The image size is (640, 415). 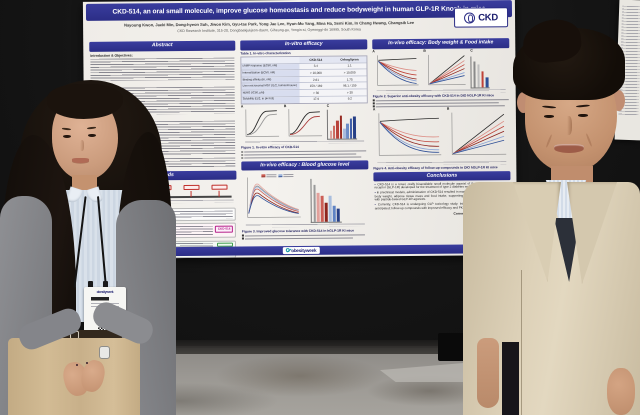 What do you see at coordinates (305, 237) in the screenshot?
I see `figure3-notes` at bounding box center [305, 237].